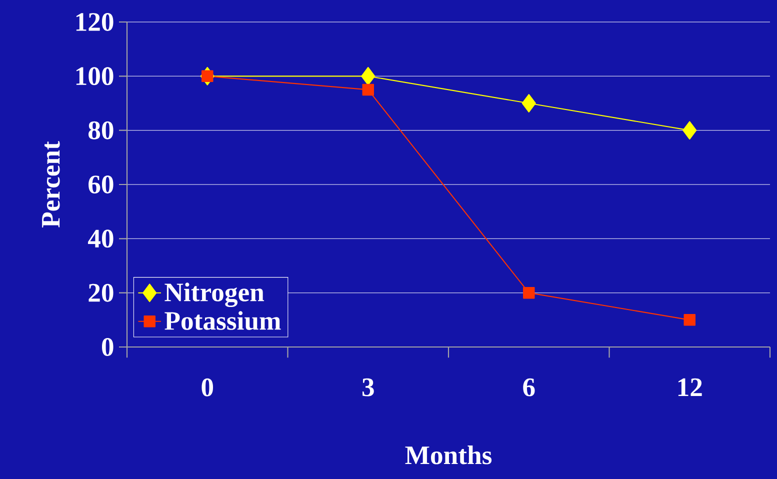  Describe the element at coordinates (101, 185) in the screenshot. I see `y-tick-label: 60` at that location.